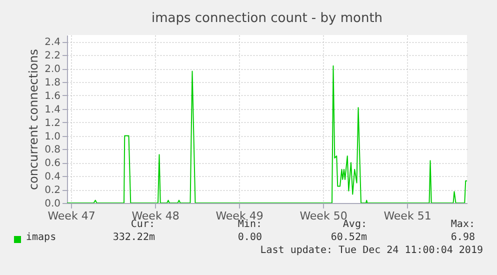 The height and width of the screenshot is (275, 497). What do you see at coordinates (52, 150) in the screenshot?
I see `y-tick-label: 0.8` at bounding box center [52, 150].